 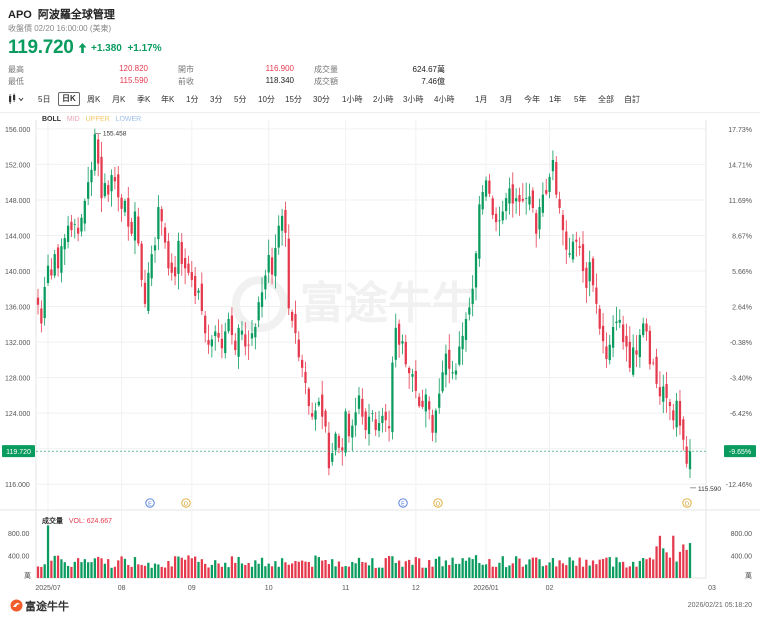 What do you see at coordinates (687, 503) in the screenshot?
I see `dividend-marker-icon` at bounding box center [687, 503].